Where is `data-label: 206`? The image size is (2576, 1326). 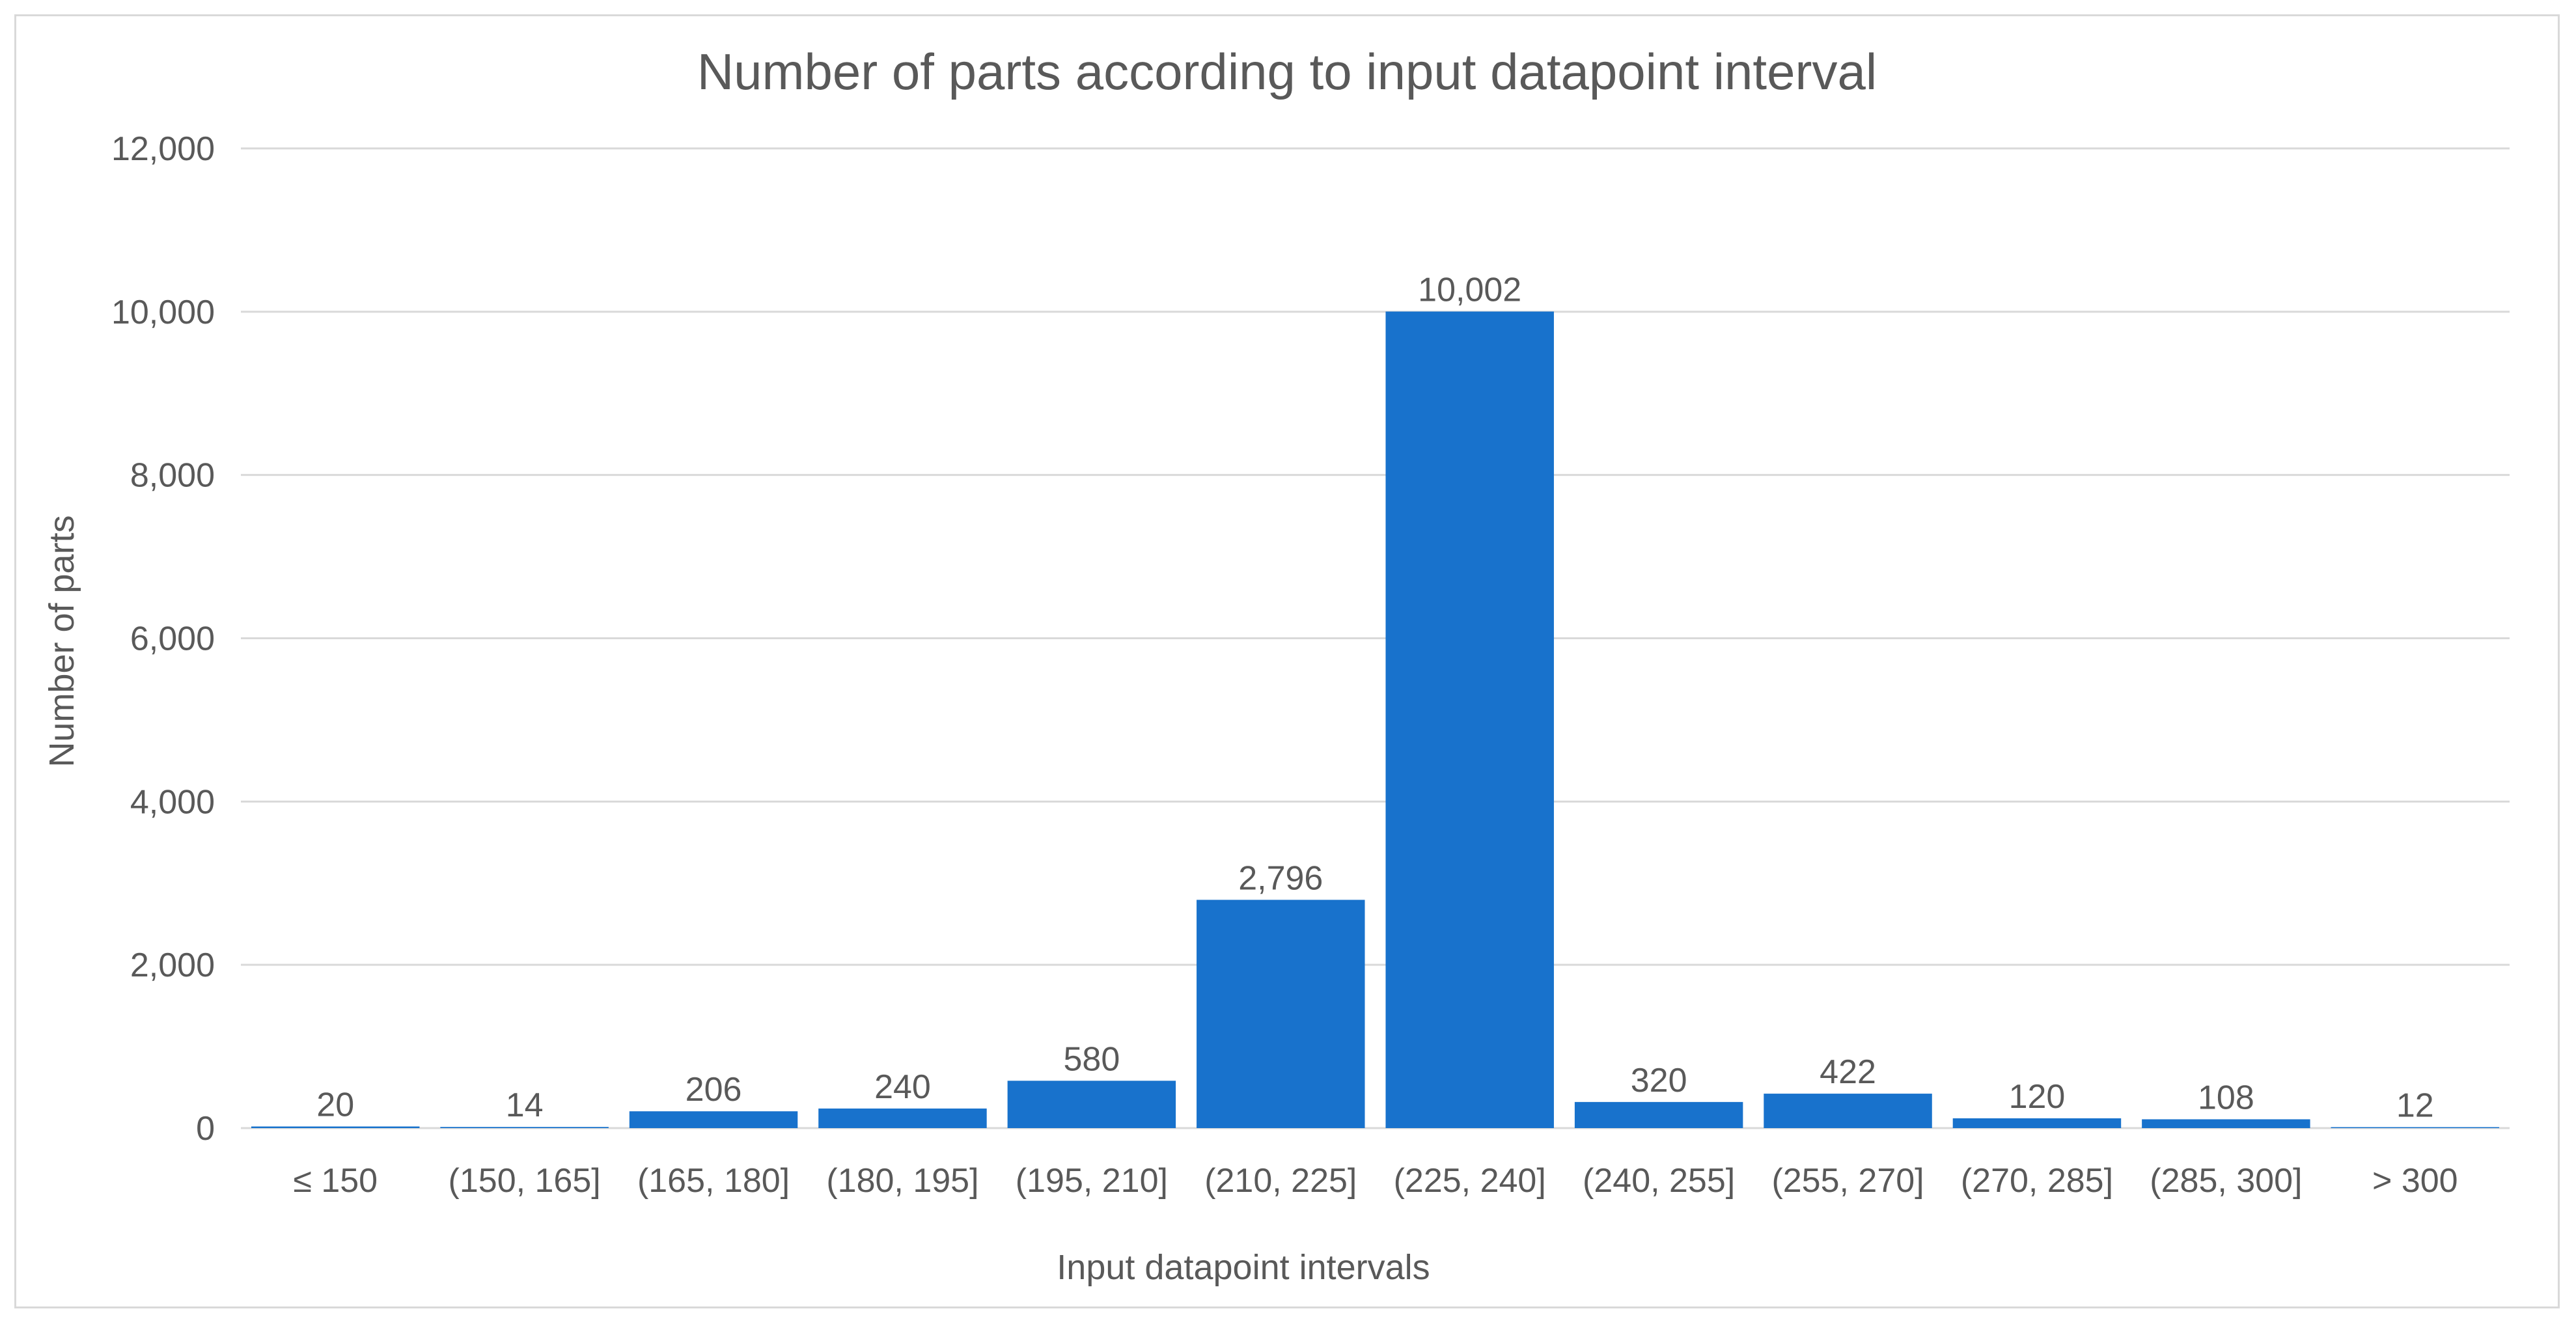 data-label: 206 is located at coordinates (714, 1090).